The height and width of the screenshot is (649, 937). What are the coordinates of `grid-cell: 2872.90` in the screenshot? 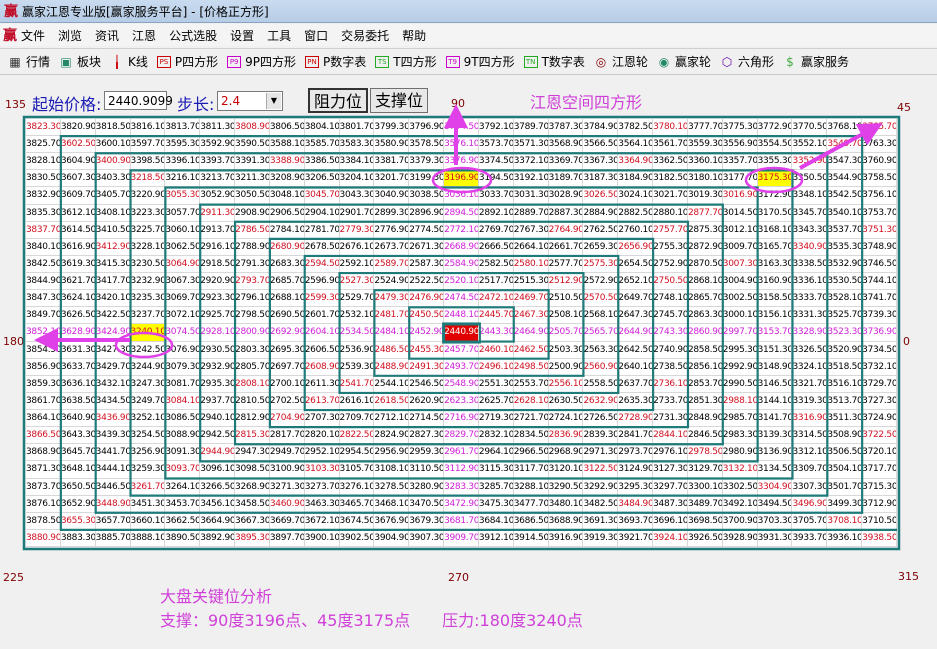 It's located at (705, 247).